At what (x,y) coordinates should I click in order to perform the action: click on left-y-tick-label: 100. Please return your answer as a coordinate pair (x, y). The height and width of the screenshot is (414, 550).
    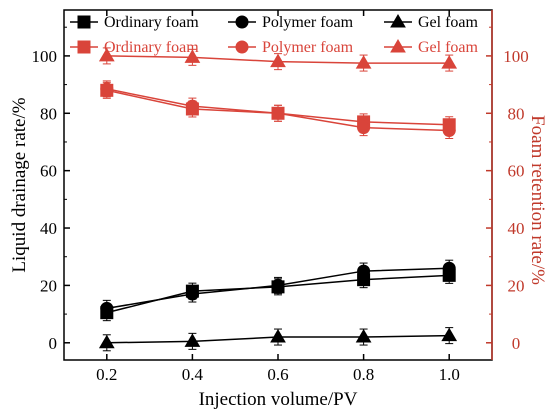
    Looking at the image, I should click on (45, 56).